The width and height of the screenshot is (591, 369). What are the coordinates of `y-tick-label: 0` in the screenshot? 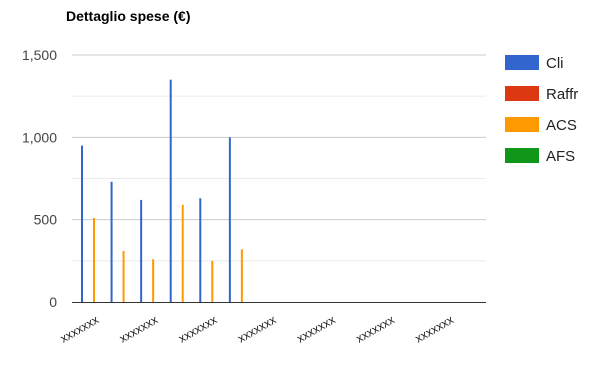 It's located at (53, 302).